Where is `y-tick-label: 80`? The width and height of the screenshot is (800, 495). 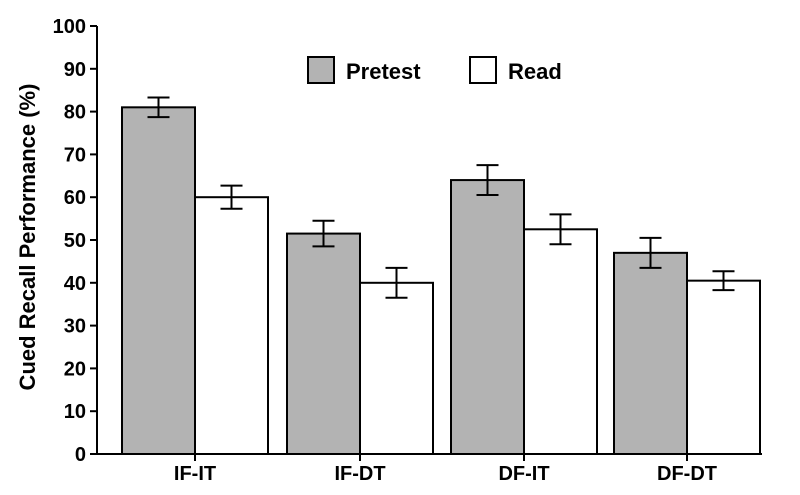
y-tick-label: 80 is located at coordinates (75, 113).